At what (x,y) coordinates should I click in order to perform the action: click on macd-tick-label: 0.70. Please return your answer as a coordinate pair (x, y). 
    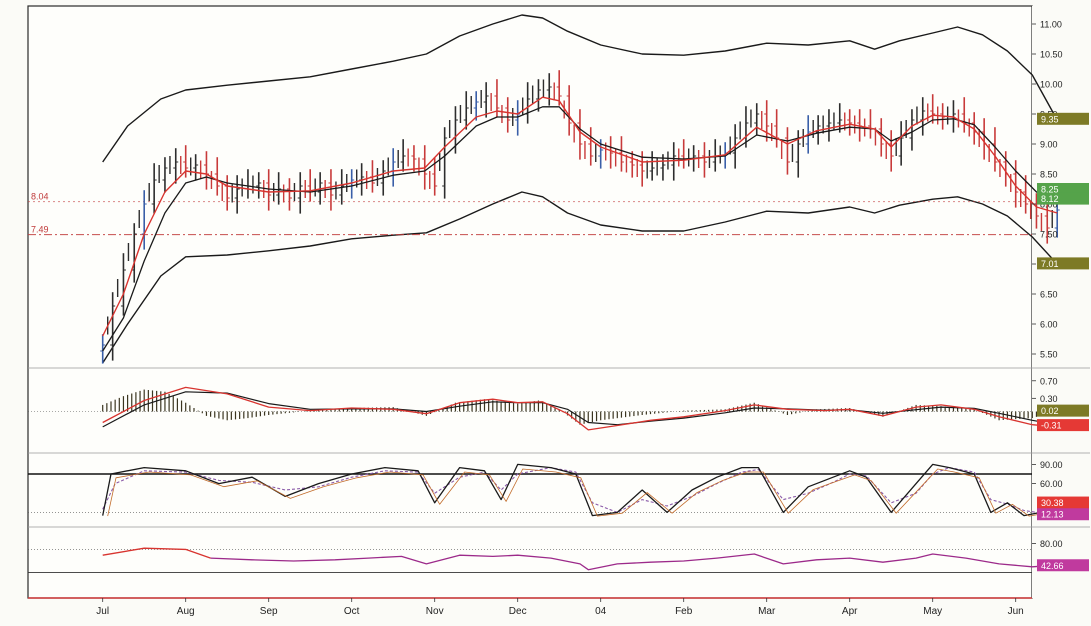
    Looking at the image, I should click on (1049, 381).